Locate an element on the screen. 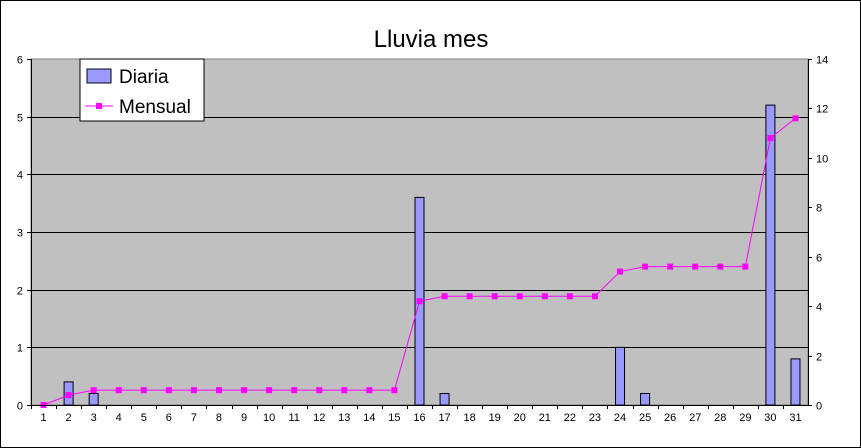 This screenshot has width=861, height=448. left-axis-tick-label: 2 is located at coordinates (20, 292).